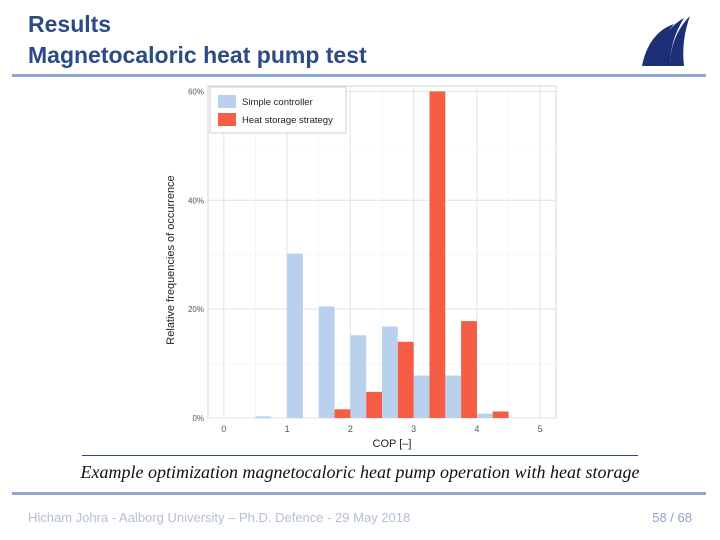 This screenshot has height=540, width=720. Describe the element at coordinates (171, 259) in the screenshot. I see `y-axis-title: Relative frequencies of occurrence` at that location.